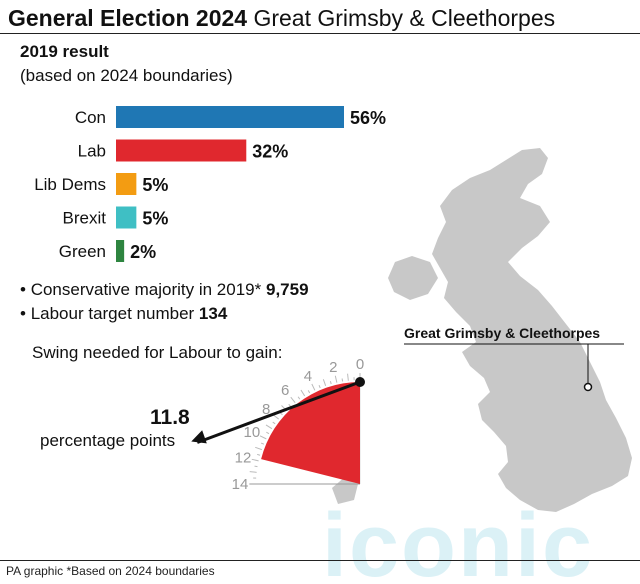  I want to click on bar-chart: Con 56% Lab 32% Lib Dems 5% Brexit 5% Green 2%, so click(210, 184).